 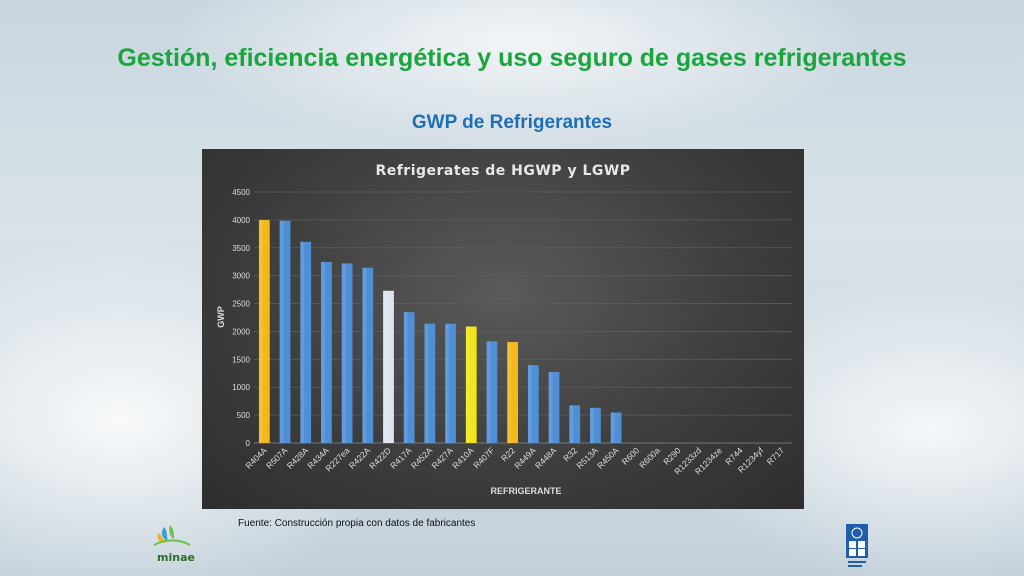 What do you see at coordinates (525, 458) in the screenshot?
I see `x-tick-label: R449A` at bounding box center [525, 458].